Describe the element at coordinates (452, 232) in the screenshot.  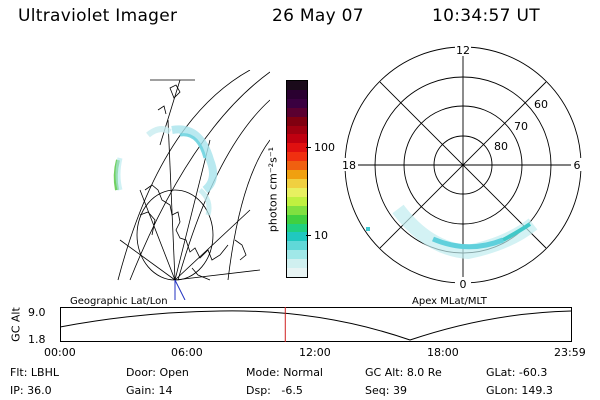
I see `auroral-oval` at that location.